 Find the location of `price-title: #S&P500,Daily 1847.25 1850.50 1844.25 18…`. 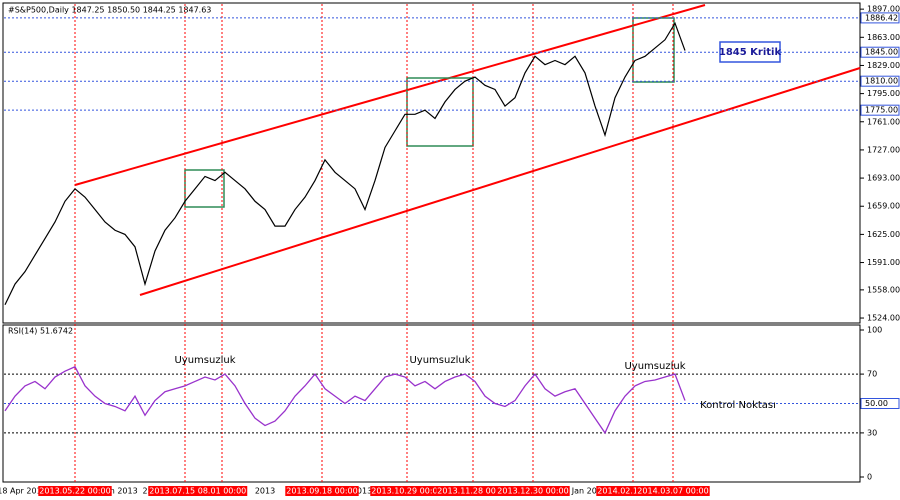

price-title: #S&P500,Daily 1847.25 1850.50 1844.25 18… is located at coordinates (109, 10).